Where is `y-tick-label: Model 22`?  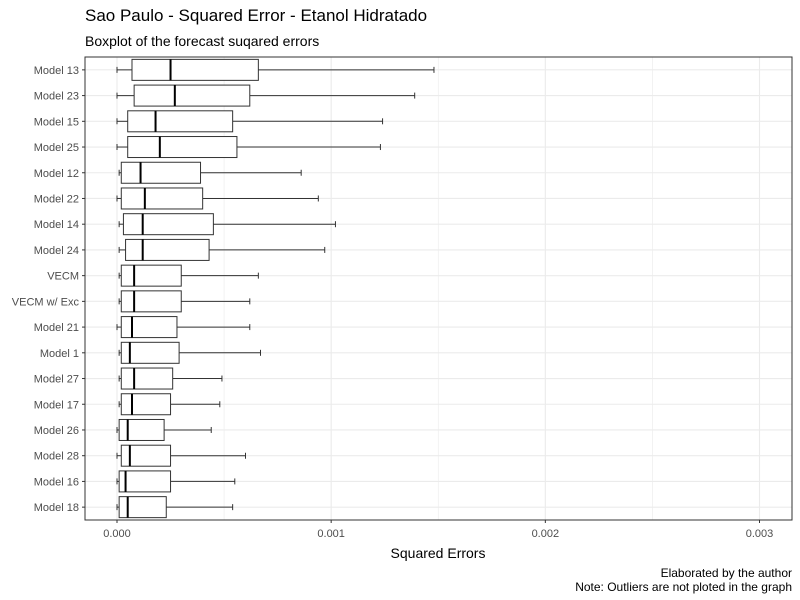
y-tick-label: Model 22 is located at coordinates (56, 199).